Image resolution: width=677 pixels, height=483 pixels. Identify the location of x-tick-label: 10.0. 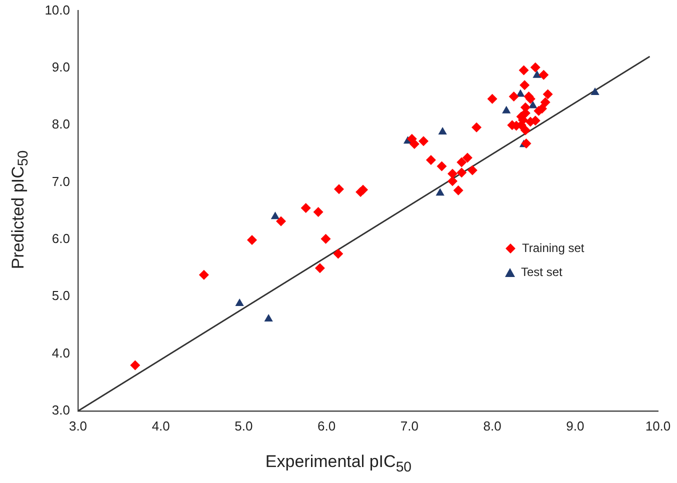
(658, 426).